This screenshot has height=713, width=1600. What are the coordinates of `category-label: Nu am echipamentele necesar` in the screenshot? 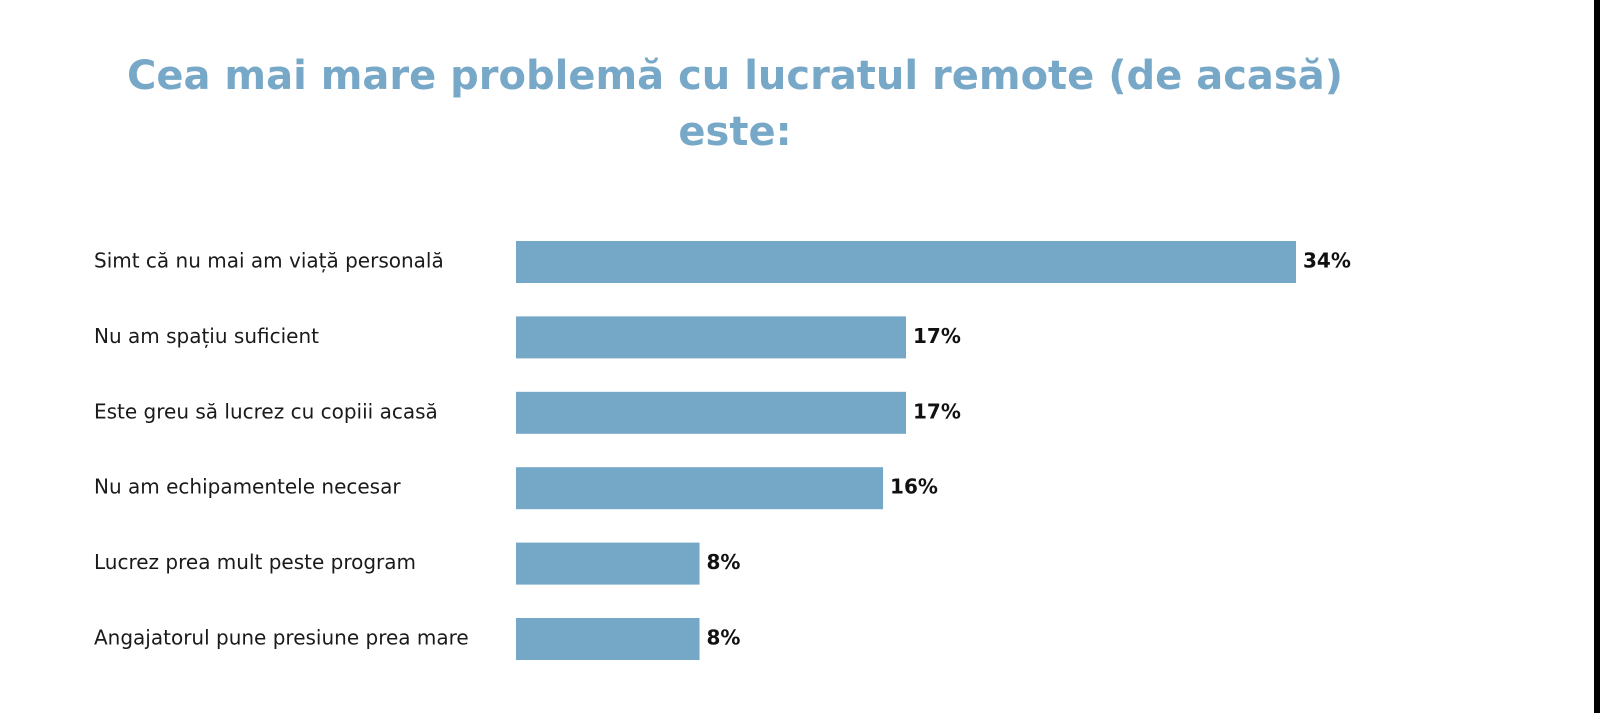 It's located at (247, 487).